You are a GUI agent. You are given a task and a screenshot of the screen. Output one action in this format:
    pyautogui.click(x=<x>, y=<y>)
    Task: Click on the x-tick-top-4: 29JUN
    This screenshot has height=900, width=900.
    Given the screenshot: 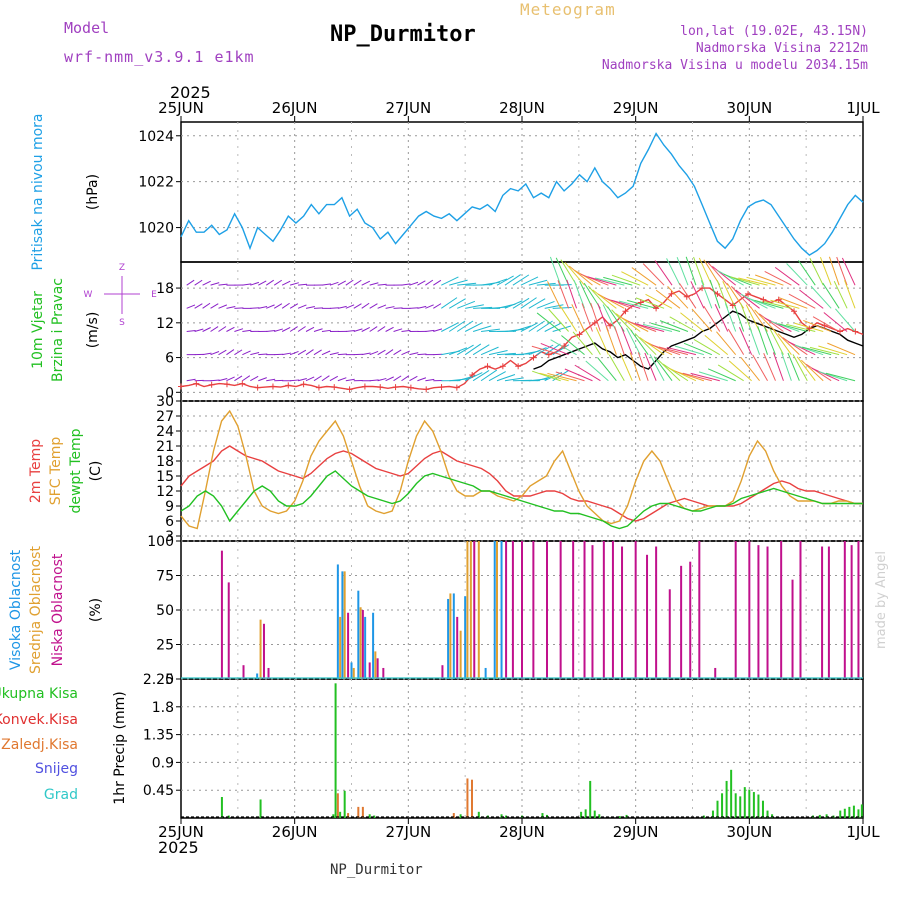 What is the action you would take?
    pyautogui.click(x=636, y=108)
    